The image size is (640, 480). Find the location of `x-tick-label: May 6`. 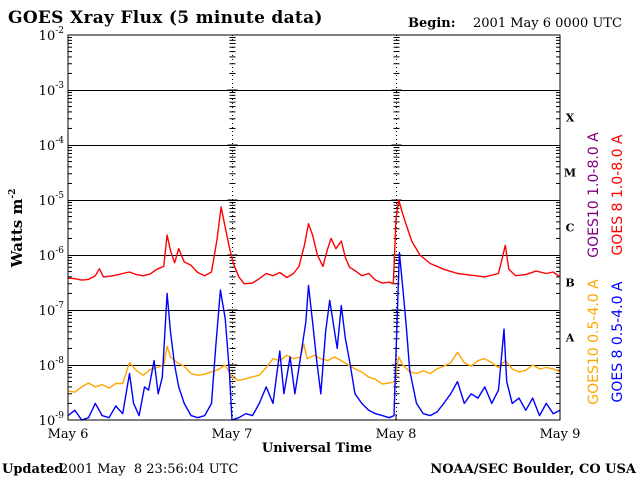

x-tick-label: May 6 is located at coordinates (68, 434).